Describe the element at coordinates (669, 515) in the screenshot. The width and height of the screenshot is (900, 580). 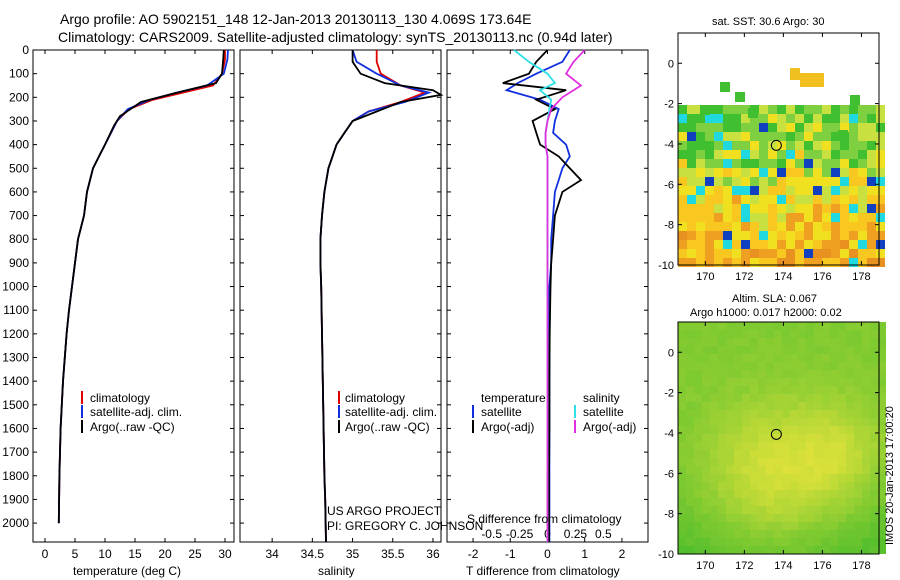
I see `map-y-tick-label: -8` at that location.